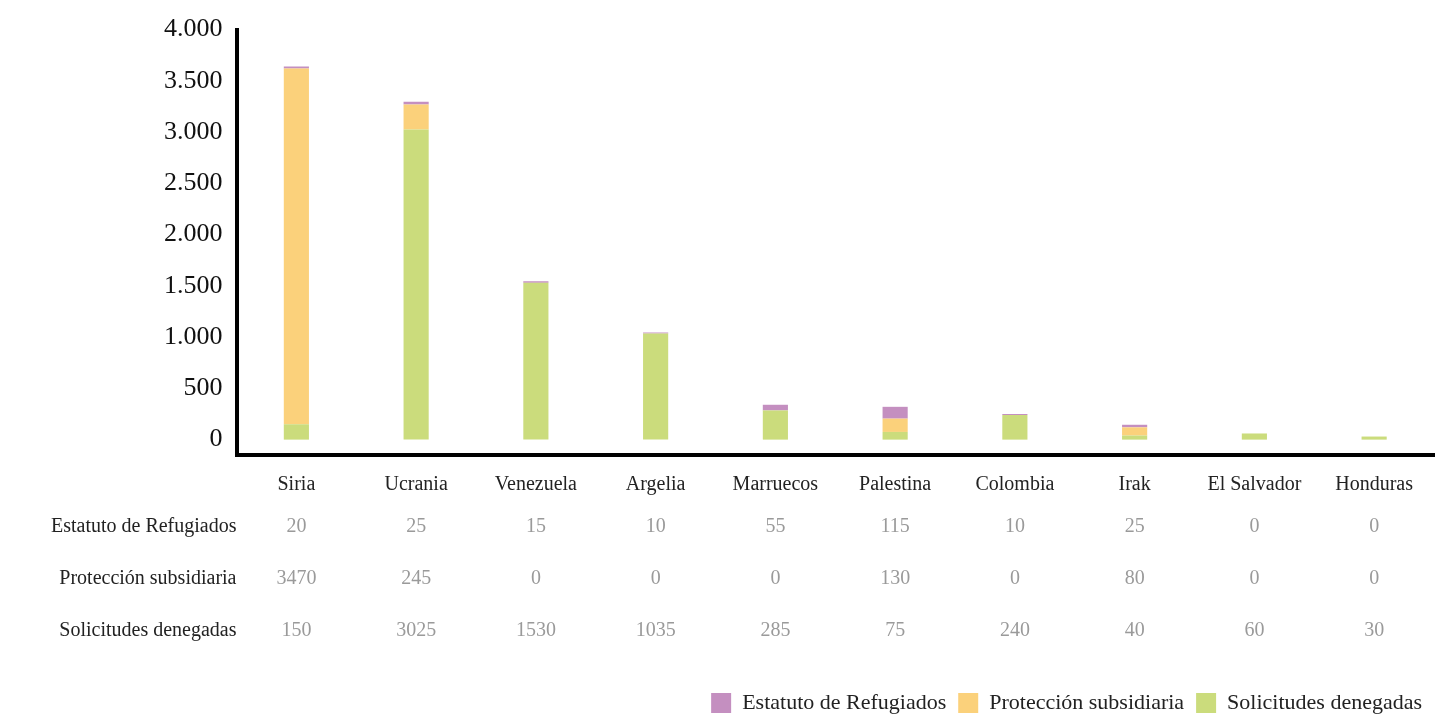 The width and height of the screenshot is (1438, 724). What do you see at coordinates (1325, 701) in the screenshot?
I see `legend-label: Solicitudes denegadas` at bounding box center [1325, 701].